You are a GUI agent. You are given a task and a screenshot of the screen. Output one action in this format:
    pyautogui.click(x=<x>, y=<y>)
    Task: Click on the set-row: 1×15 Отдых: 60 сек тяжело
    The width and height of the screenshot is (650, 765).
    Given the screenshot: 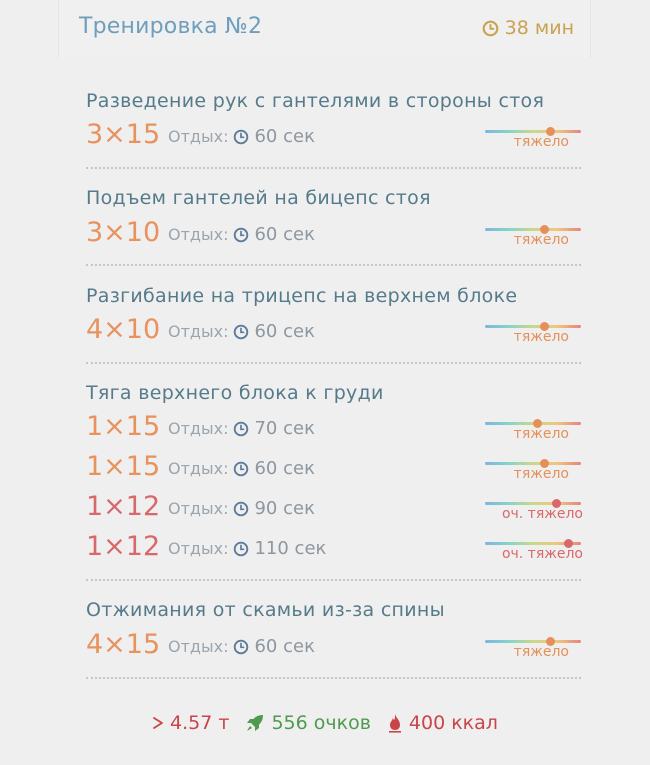 What is the action you would take?
    pyautogui.click(x=333, y=467)
    